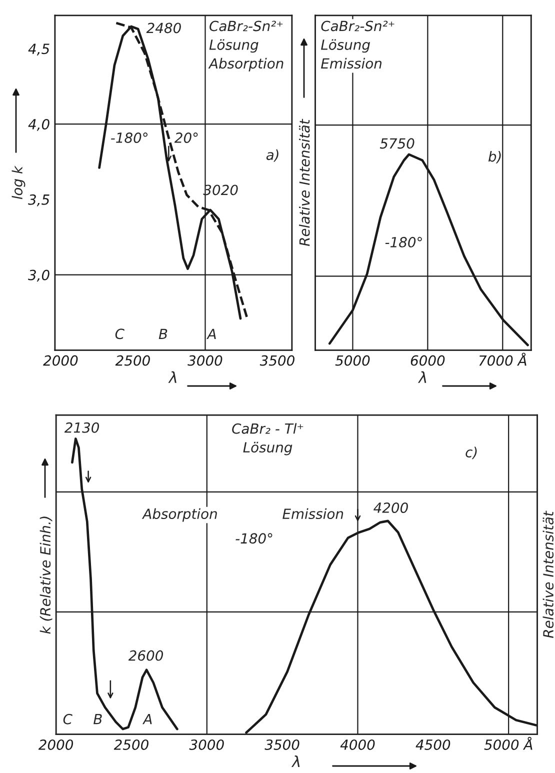 The width and height of the screenshot is (555, 773). What do you see at coordinates (39, 200) in the screenshot?
I see `y-tick-label: 3,5` at bounding box center [39, 200].